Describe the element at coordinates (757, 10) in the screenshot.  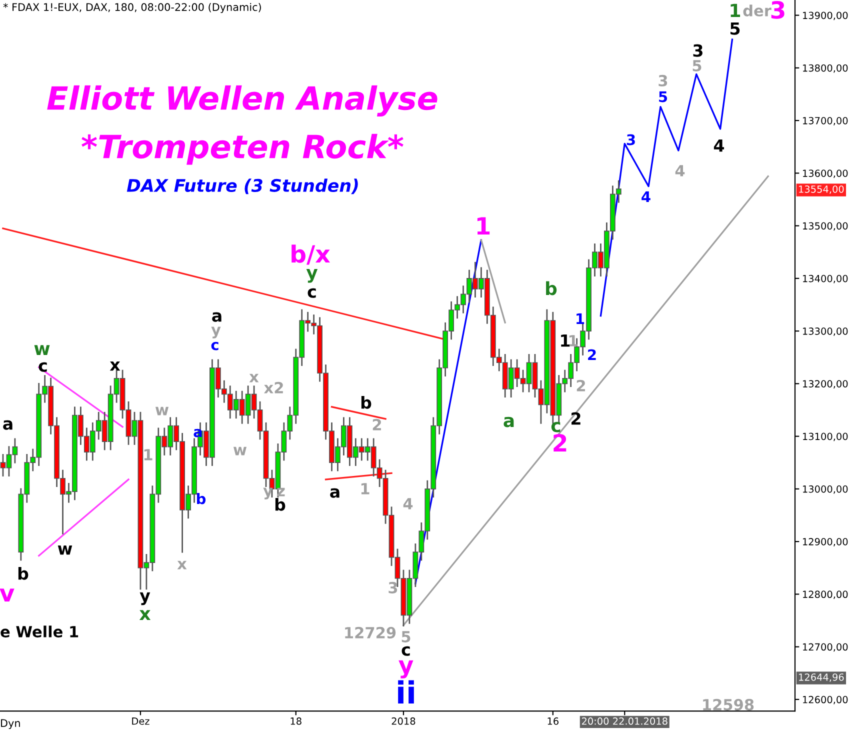
I see `annotation: der` at that location.